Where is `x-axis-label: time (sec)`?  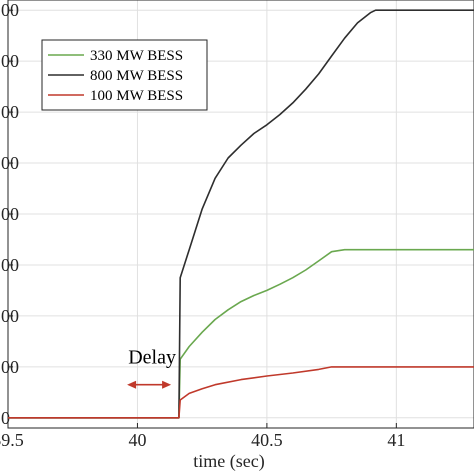
x-axis-label: time (sec) is located at coordinates (228, 461).